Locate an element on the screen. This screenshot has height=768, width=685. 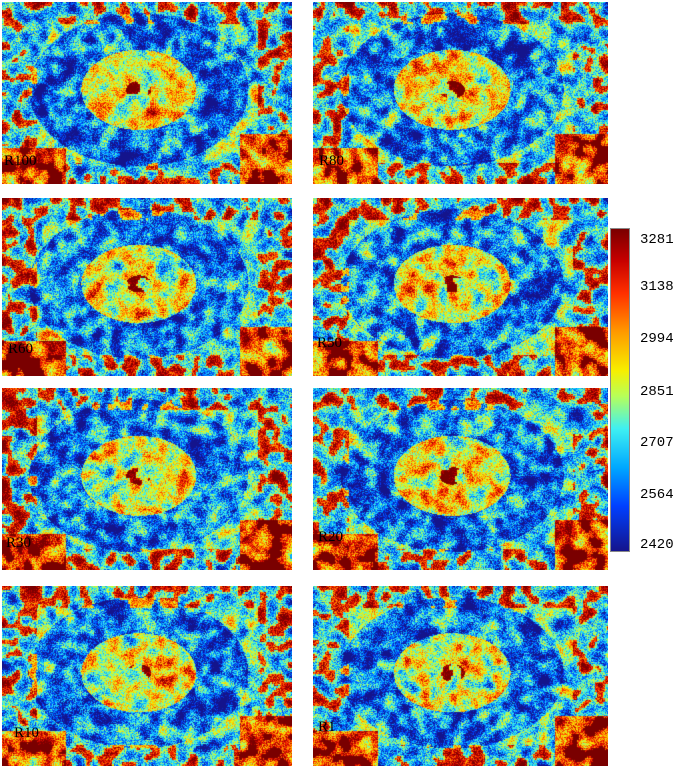
colorbar-tick-label: 3281 is located at coordinates (657, 240).